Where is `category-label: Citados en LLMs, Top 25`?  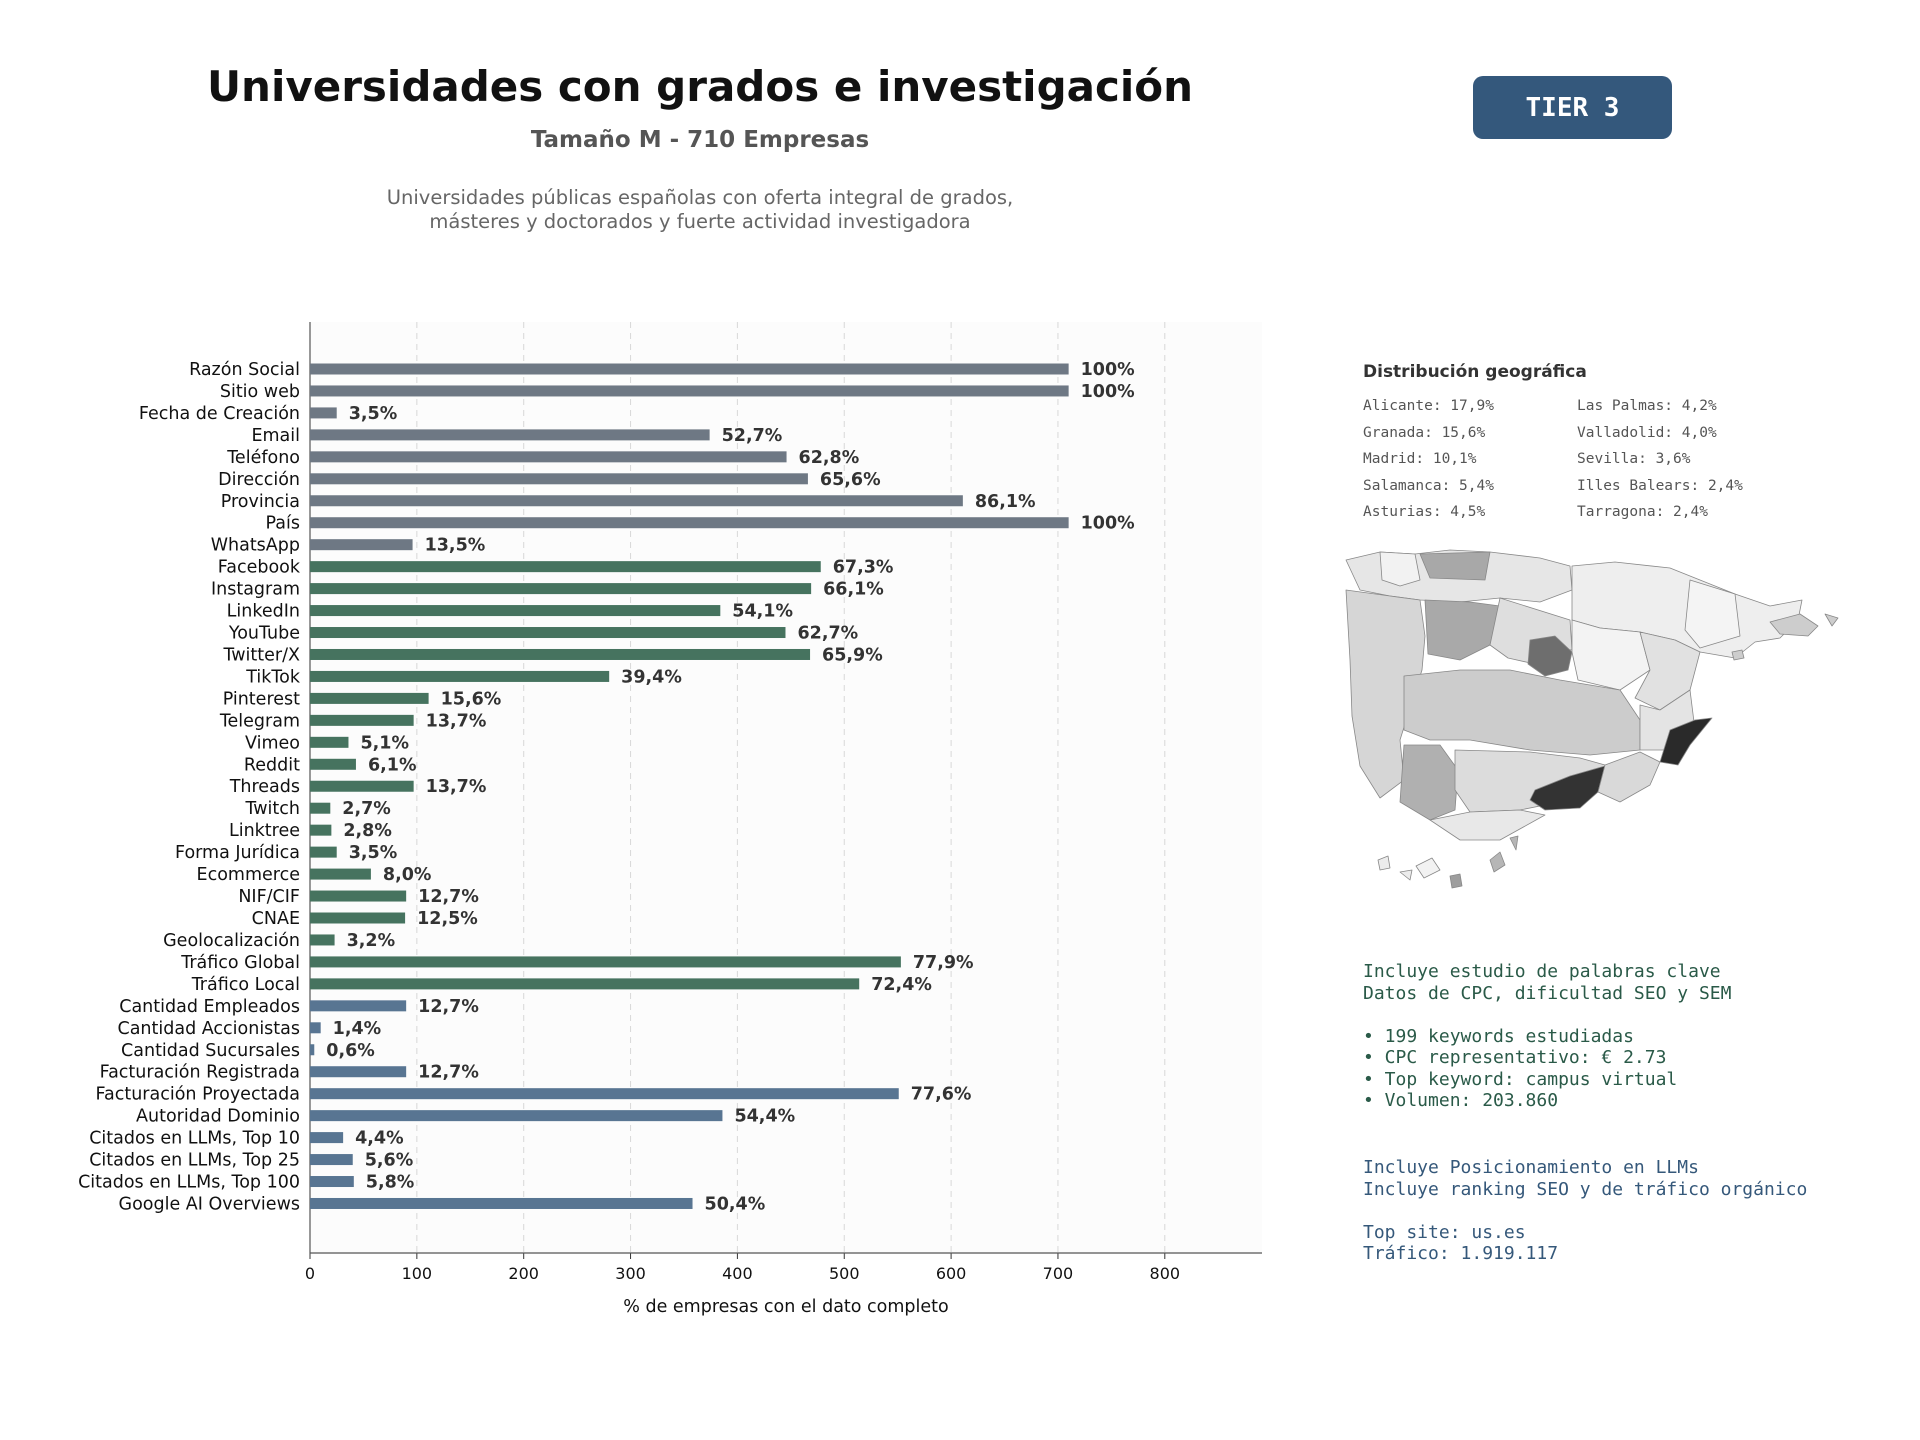
category-label: Citados en LLMs, Top 25 is located at coordinates (194, 1161).